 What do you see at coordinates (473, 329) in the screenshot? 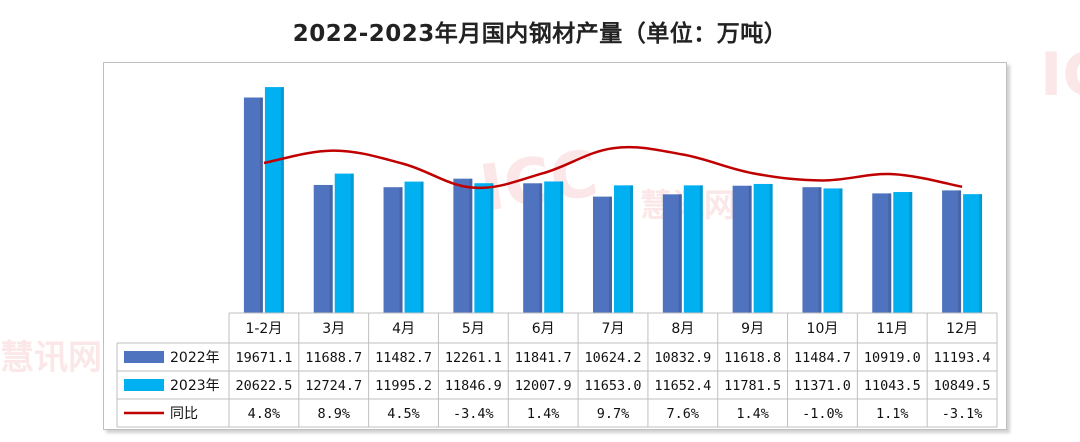
I see `category-label-3: 5月` at bounding box center [473, 329].